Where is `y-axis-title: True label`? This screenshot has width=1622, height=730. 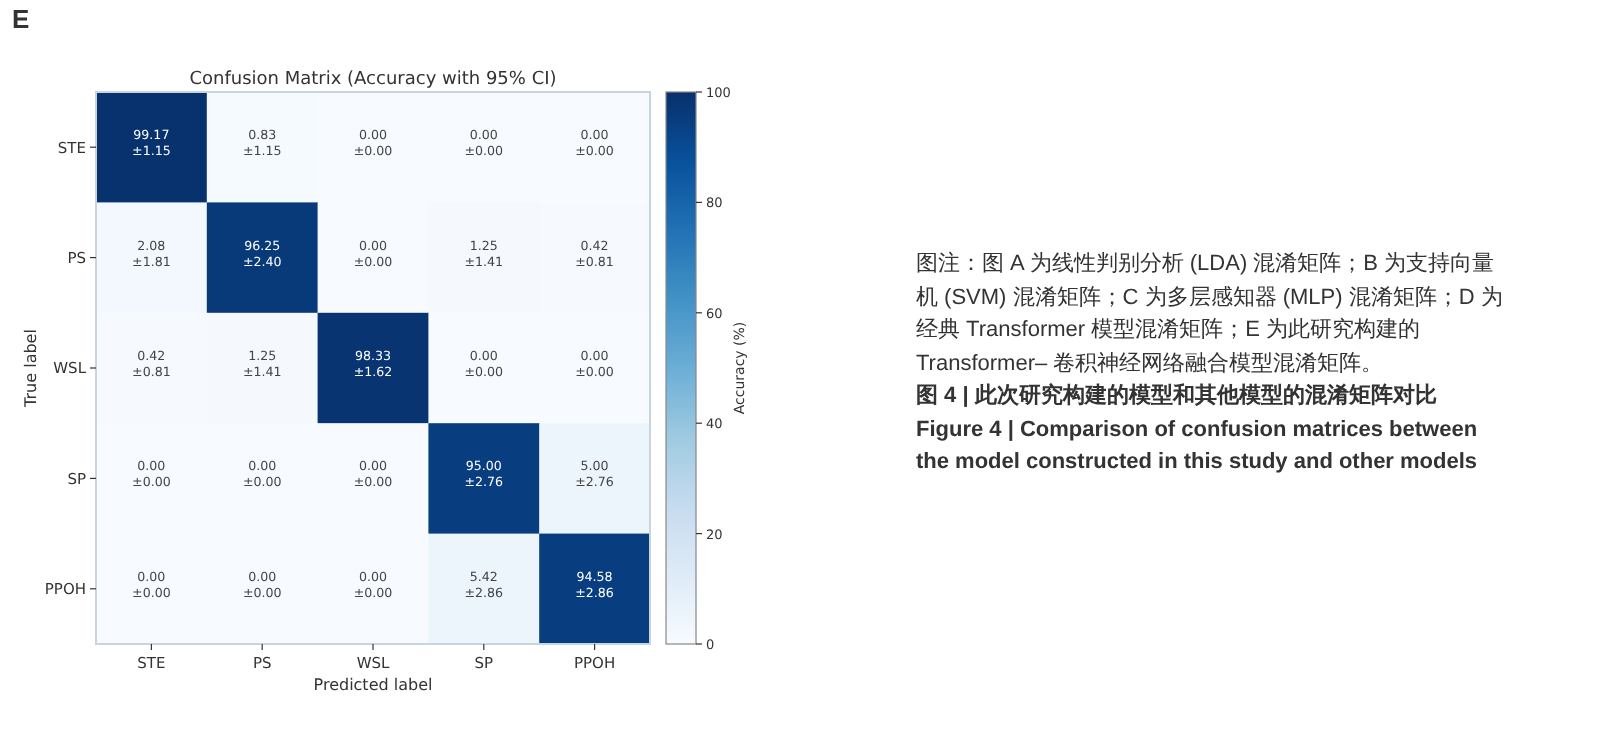 y-axis-title: True label is located at coordinates (31, 369).